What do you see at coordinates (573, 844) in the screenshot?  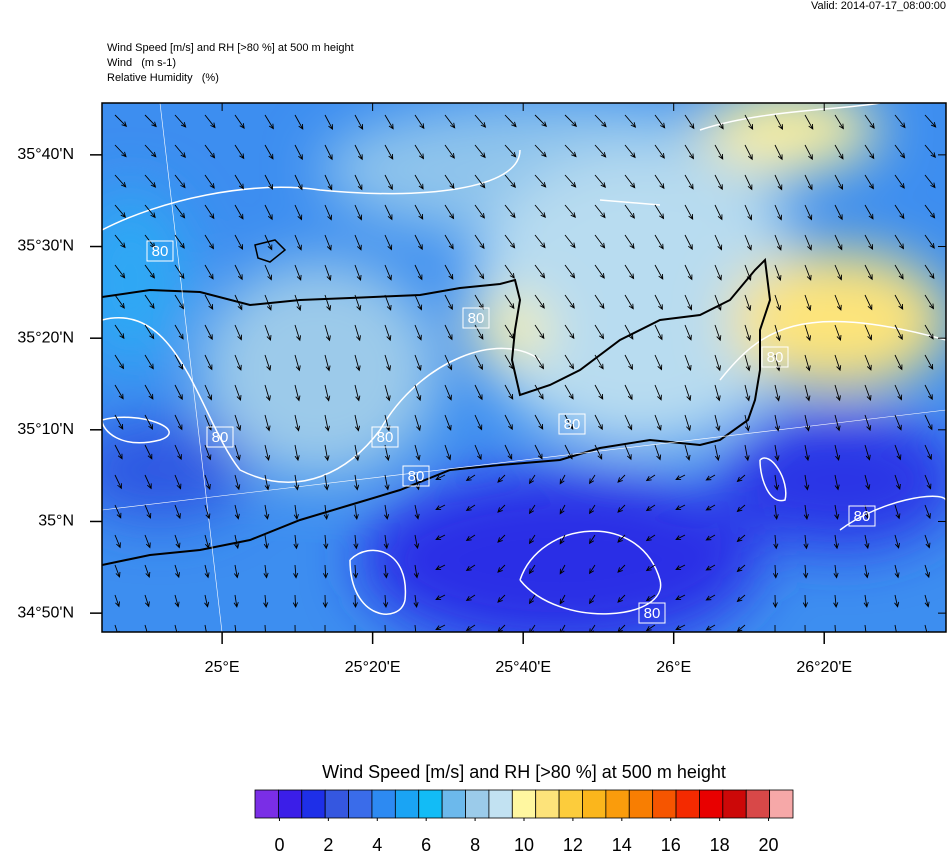 I see `colorbar-tick-label: 12` at bounding box center [573, 844].